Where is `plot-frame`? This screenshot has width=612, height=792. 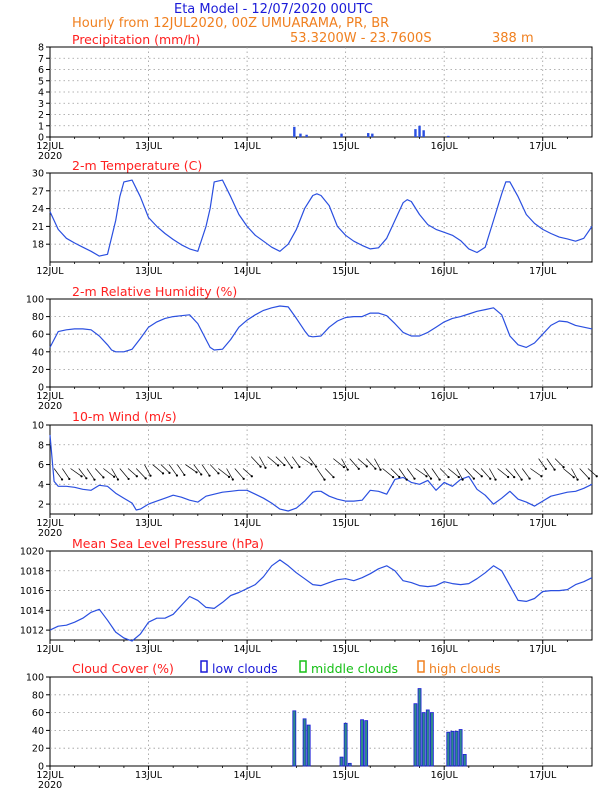 plot-frame is located at coordinates (321, 217).